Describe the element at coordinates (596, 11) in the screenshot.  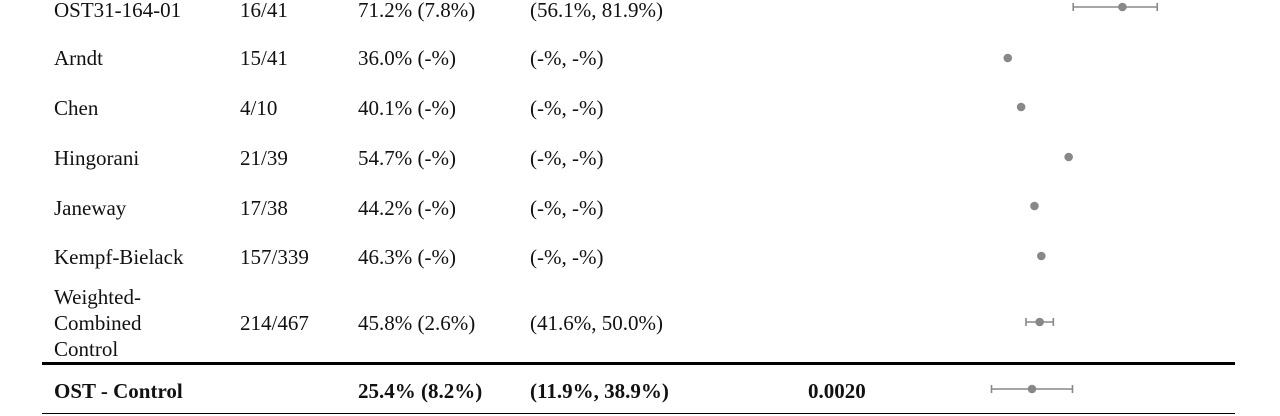
I see `confidence-interval: (56.1%, 81.9%)` at that location.